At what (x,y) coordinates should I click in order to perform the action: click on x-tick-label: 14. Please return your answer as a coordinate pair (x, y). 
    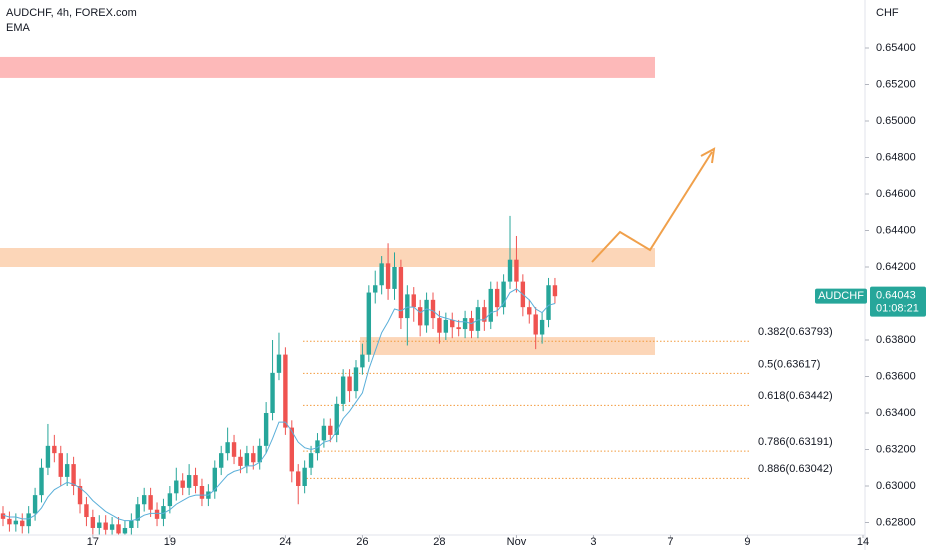
    Looking at the image, I should click on (863, 542).